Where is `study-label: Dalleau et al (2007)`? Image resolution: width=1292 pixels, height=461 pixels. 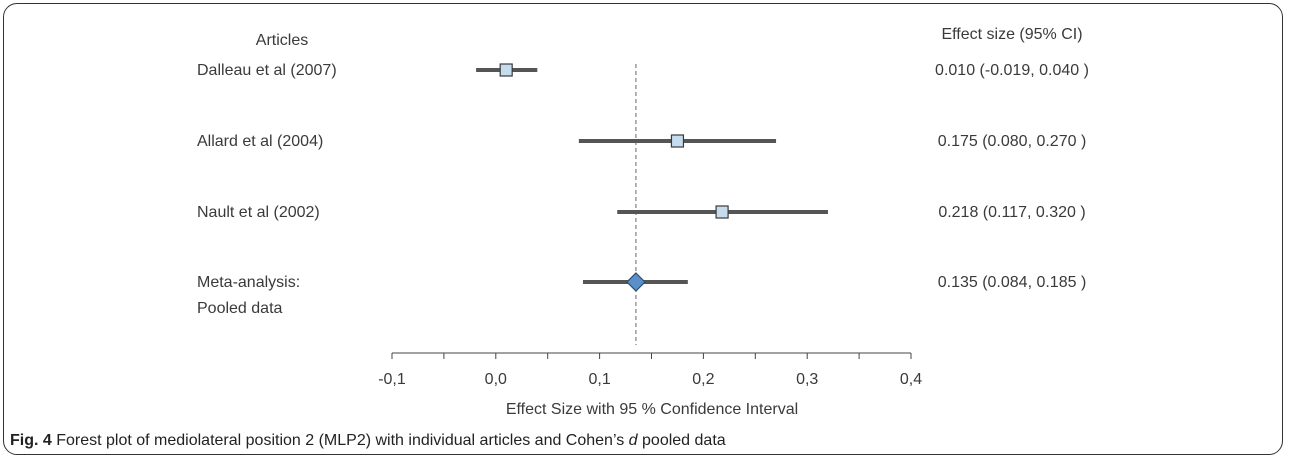
study-label: Dalleau et al (2007) is located at coordinates (267, 70).